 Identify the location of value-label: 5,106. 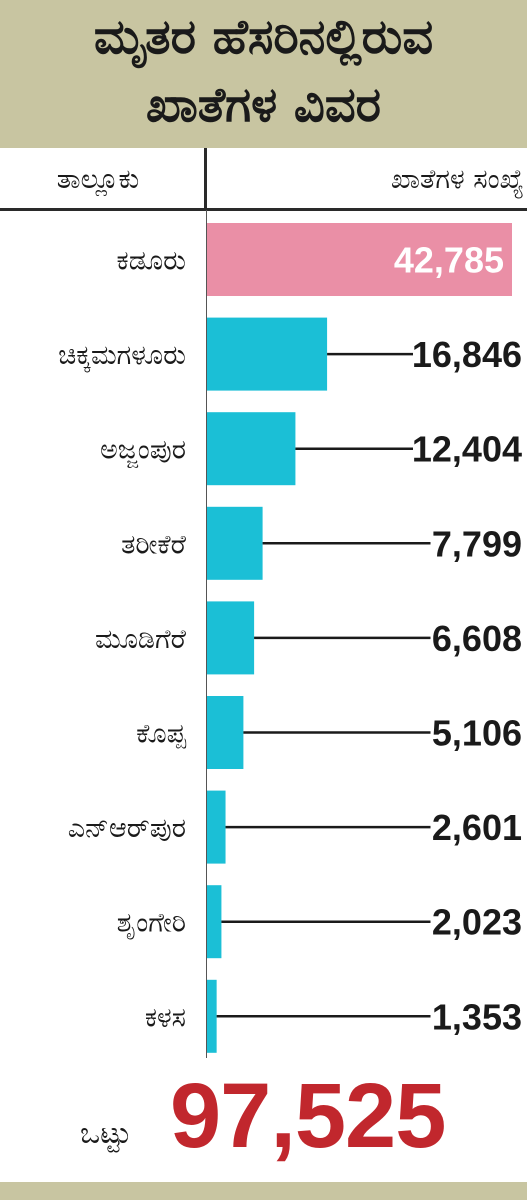
(477, 733).